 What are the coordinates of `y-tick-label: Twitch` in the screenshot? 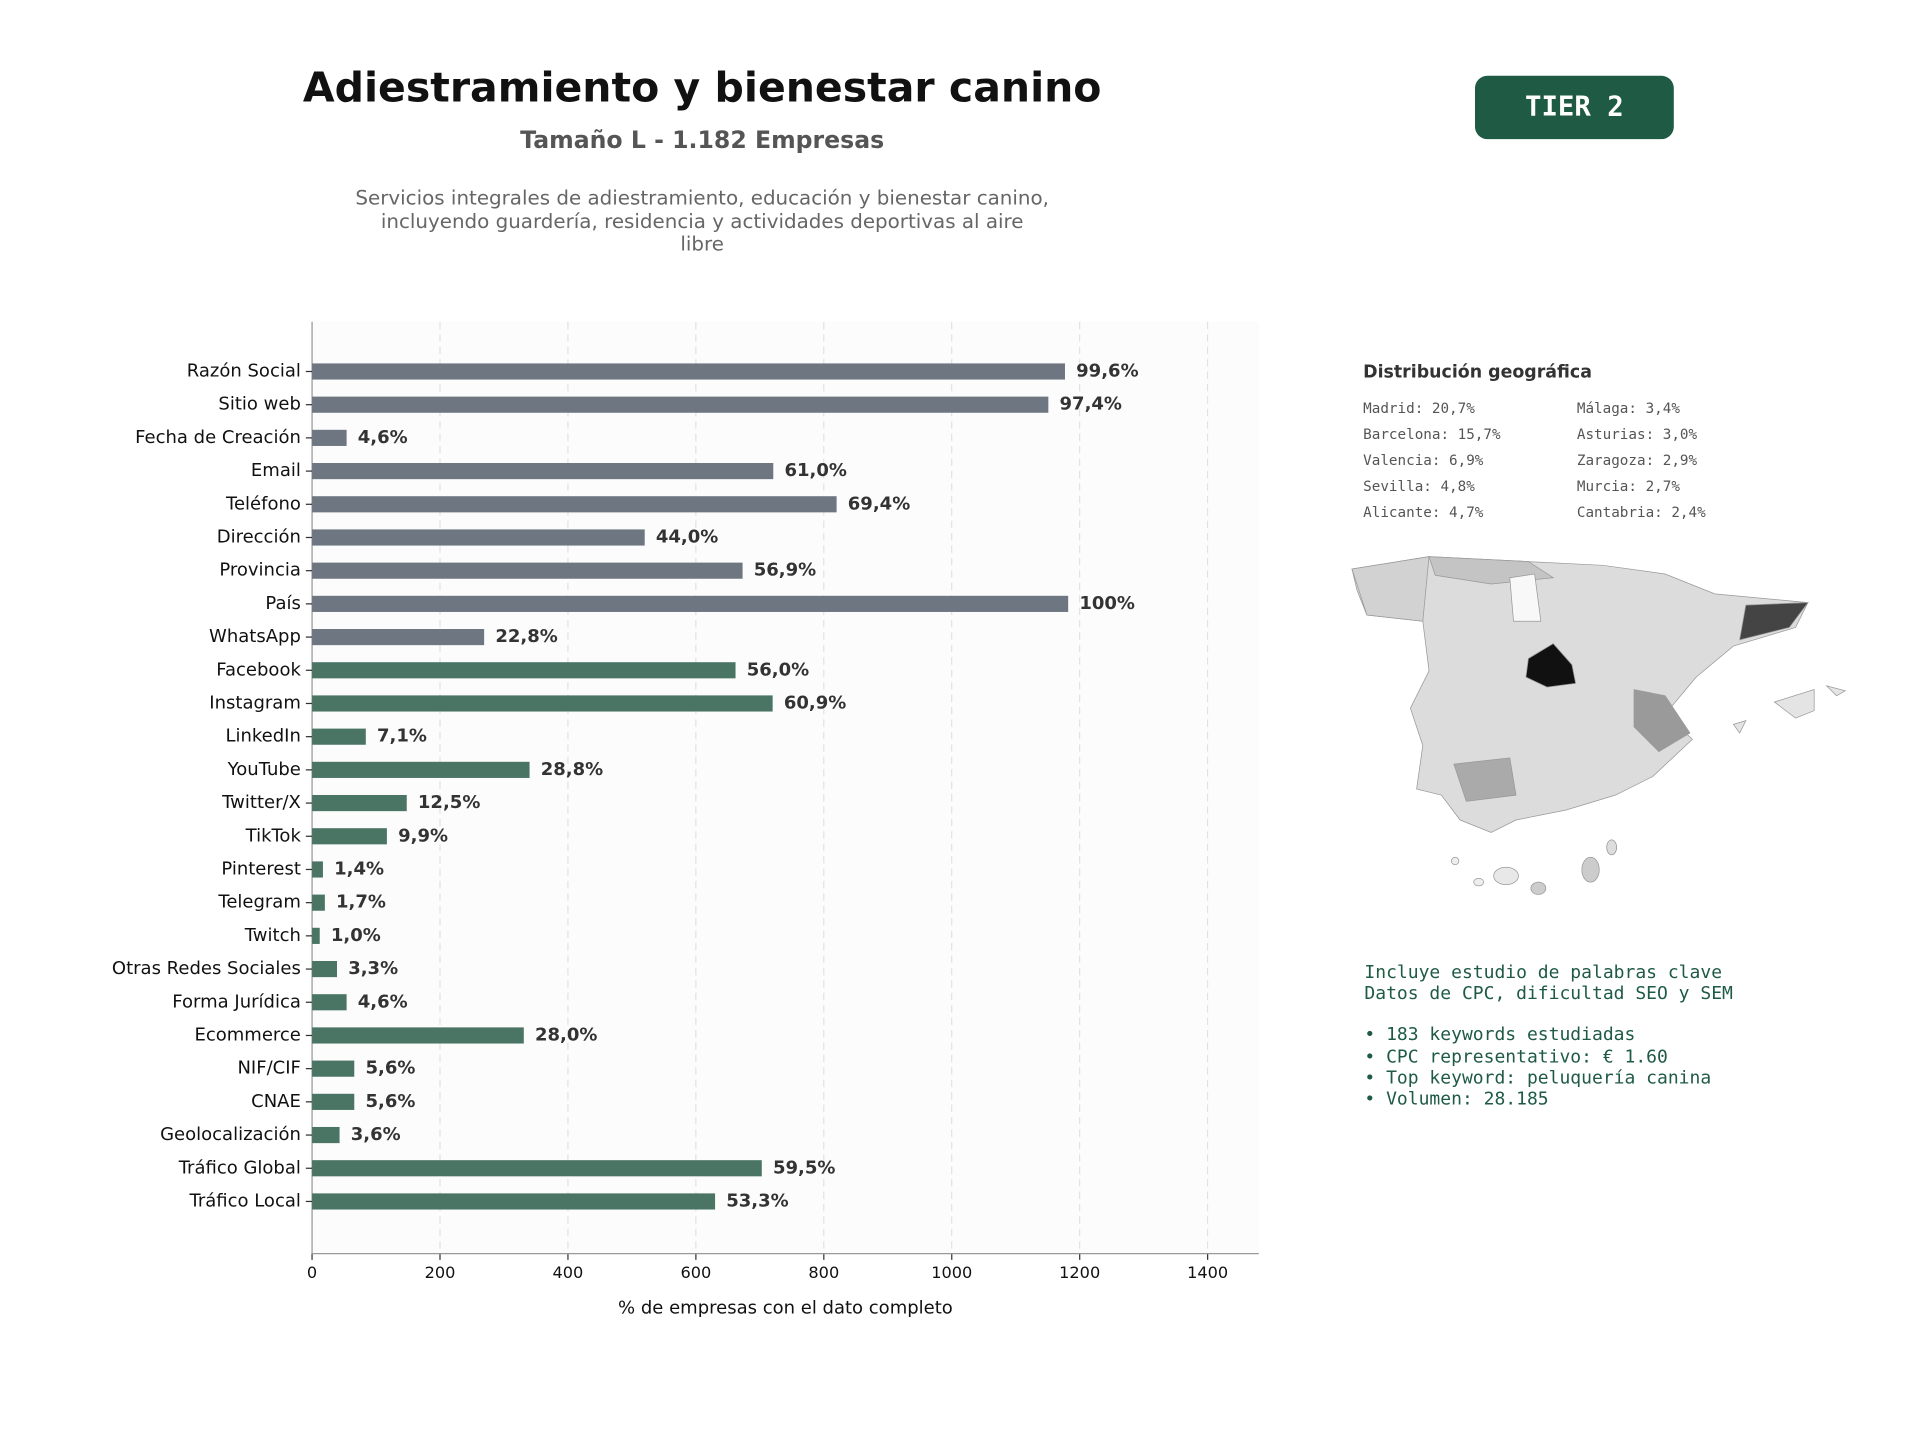 It's located at (272, 935).